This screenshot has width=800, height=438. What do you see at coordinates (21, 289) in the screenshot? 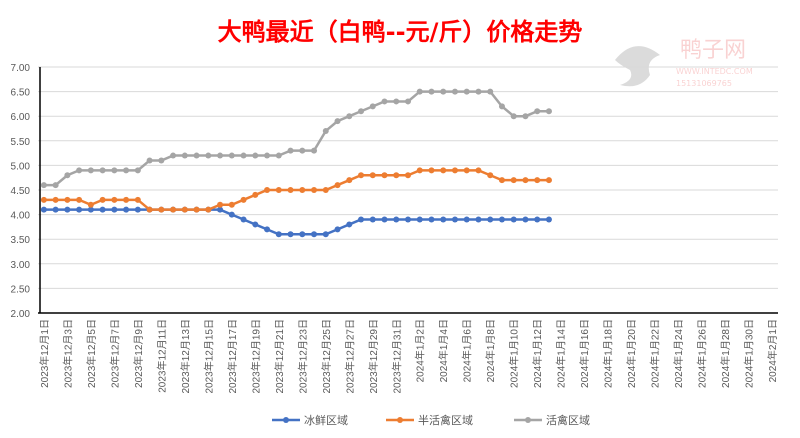
I see `y-tick-label: 2.50` at bounding box center [21, 289].